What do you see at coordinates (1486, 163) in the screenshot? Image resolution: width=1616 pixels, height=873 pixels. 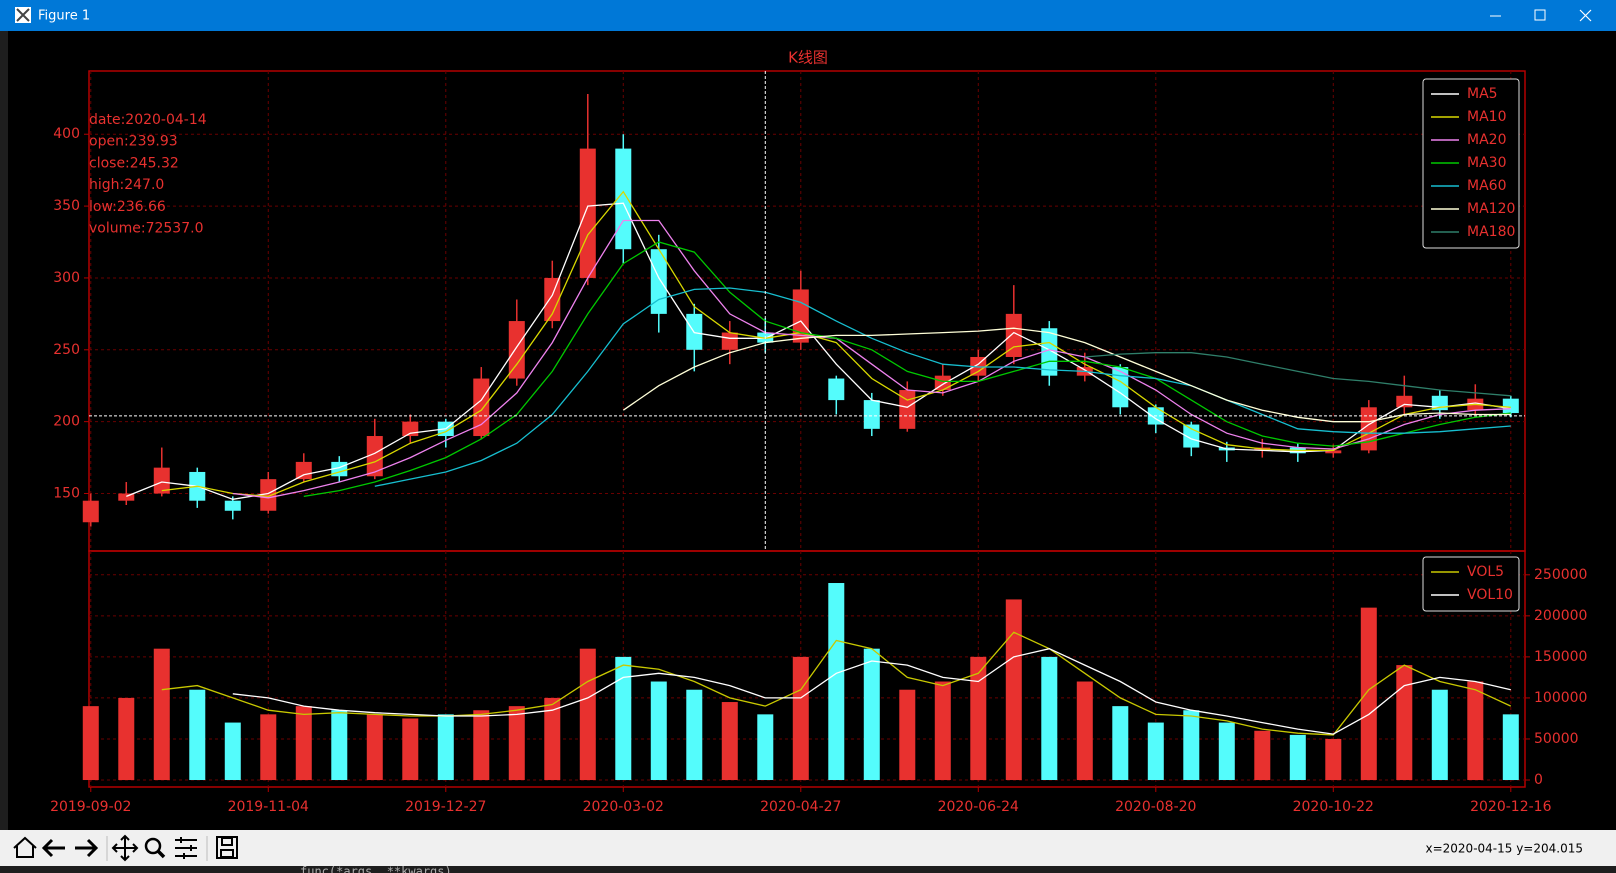 I see `legend-label: MA30` at bounding box center [1486, 163].